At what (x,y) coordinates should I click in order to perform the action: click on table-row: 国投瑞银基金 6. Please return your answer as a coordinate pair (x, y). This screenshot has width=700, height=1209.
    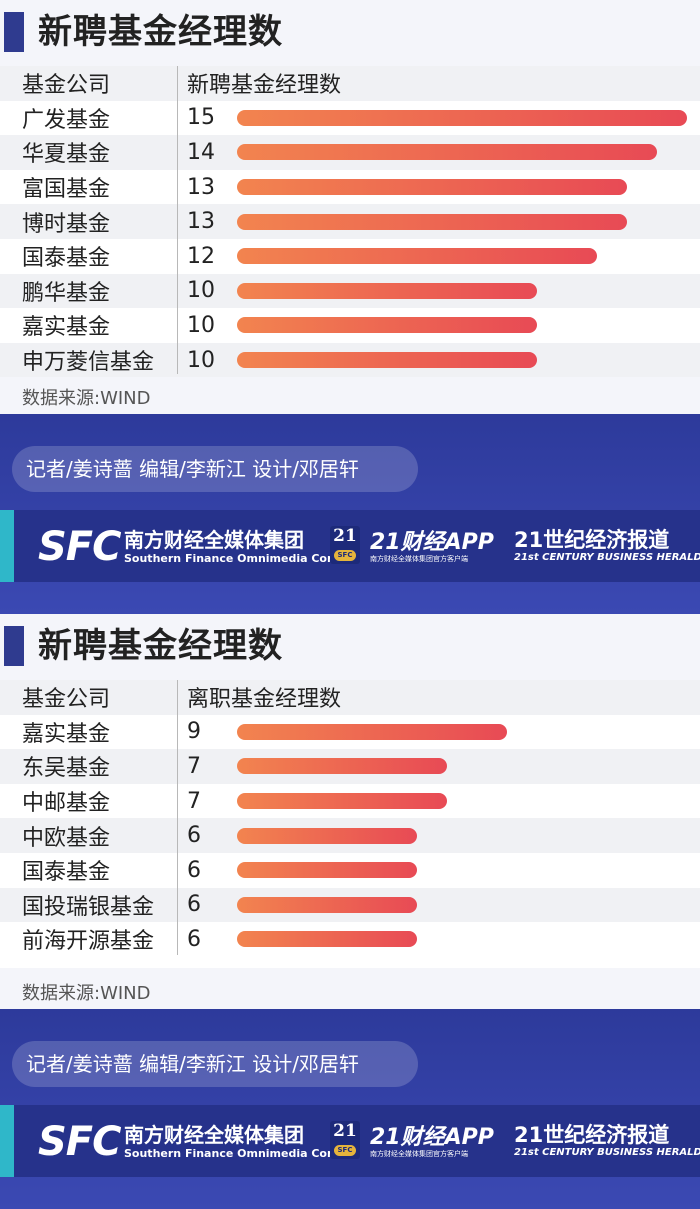
    Looking at the image, I should click on (350, 905).